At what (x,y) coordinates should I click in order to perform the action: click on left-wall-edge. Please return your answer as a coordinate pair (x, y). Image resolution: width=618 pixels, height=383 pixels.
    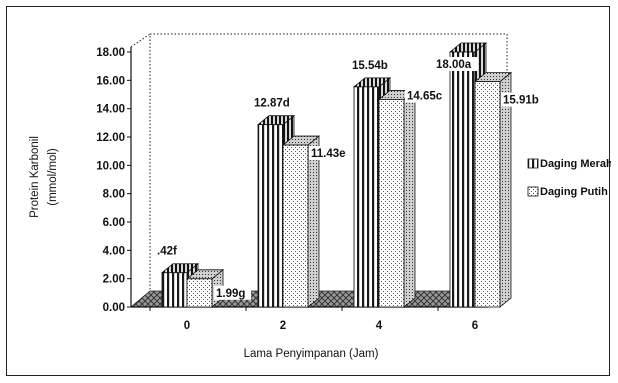
    Looking at the image, I should click on (140, 40).